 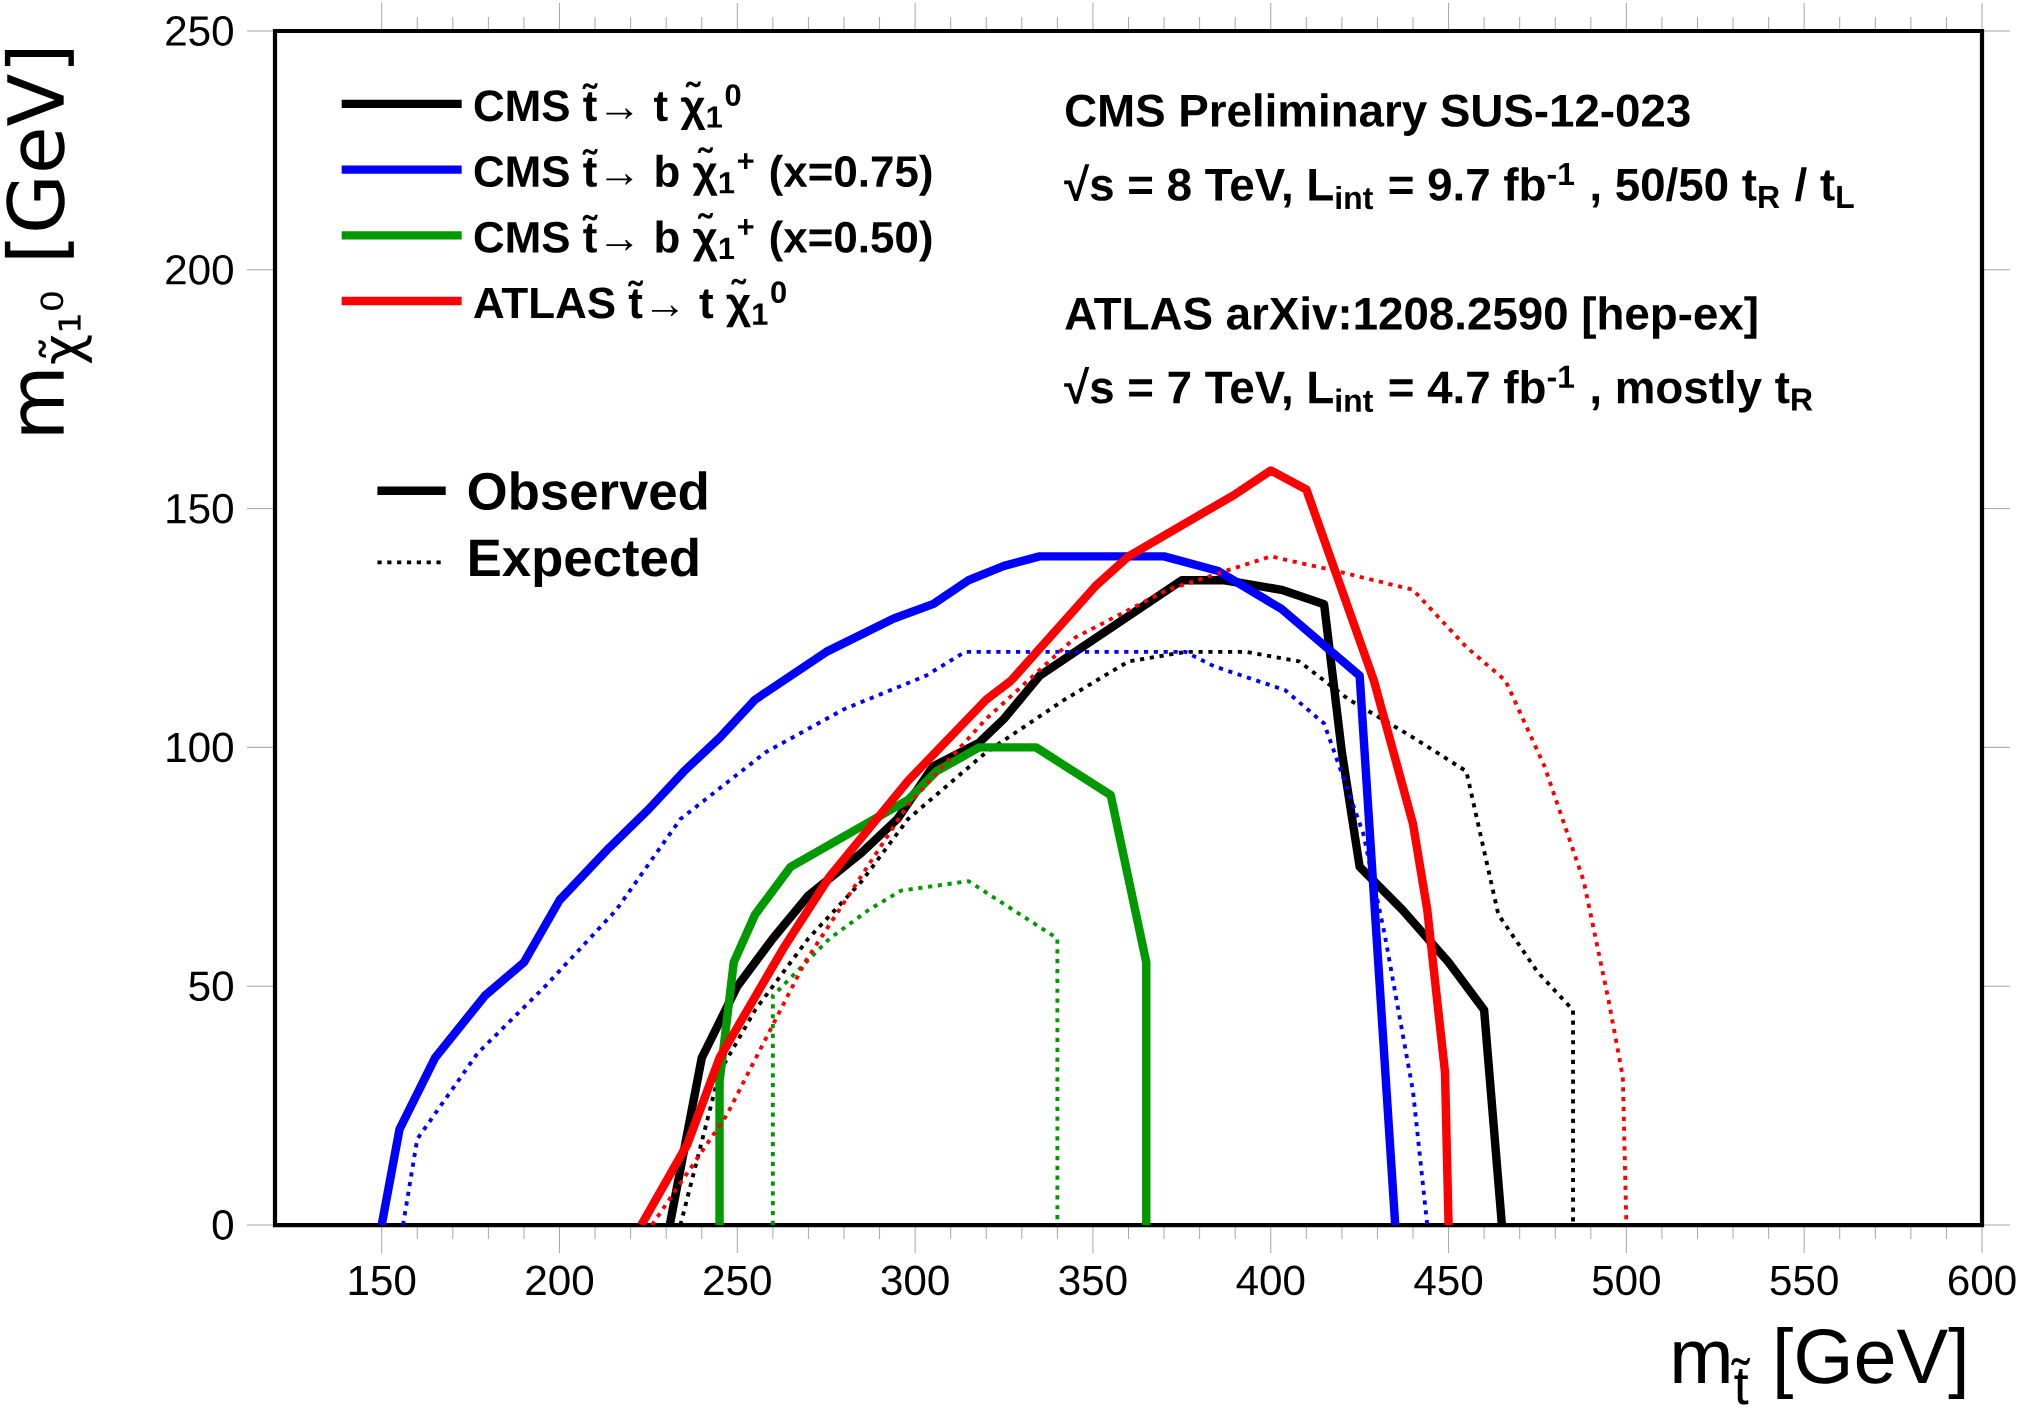 I want to click on line-series, so click(x=915, y=1052).